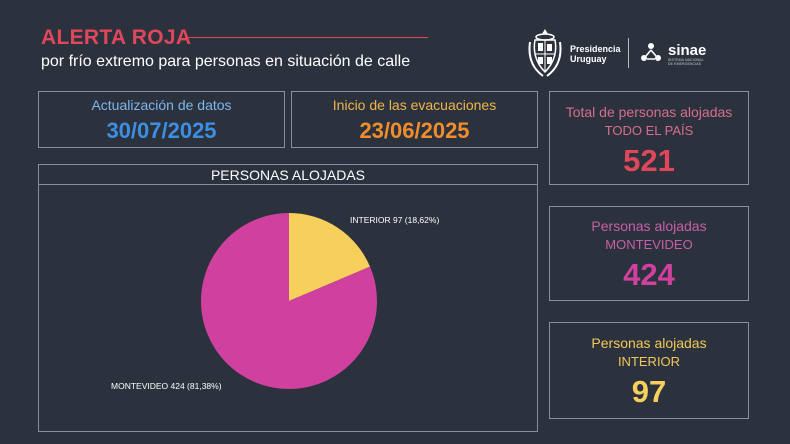 The image size is (790, 444). Describe the element at coordinates (288, 175) in the screenshot. I see `chart-title: PERSONAS ALOJADAS` at that location.